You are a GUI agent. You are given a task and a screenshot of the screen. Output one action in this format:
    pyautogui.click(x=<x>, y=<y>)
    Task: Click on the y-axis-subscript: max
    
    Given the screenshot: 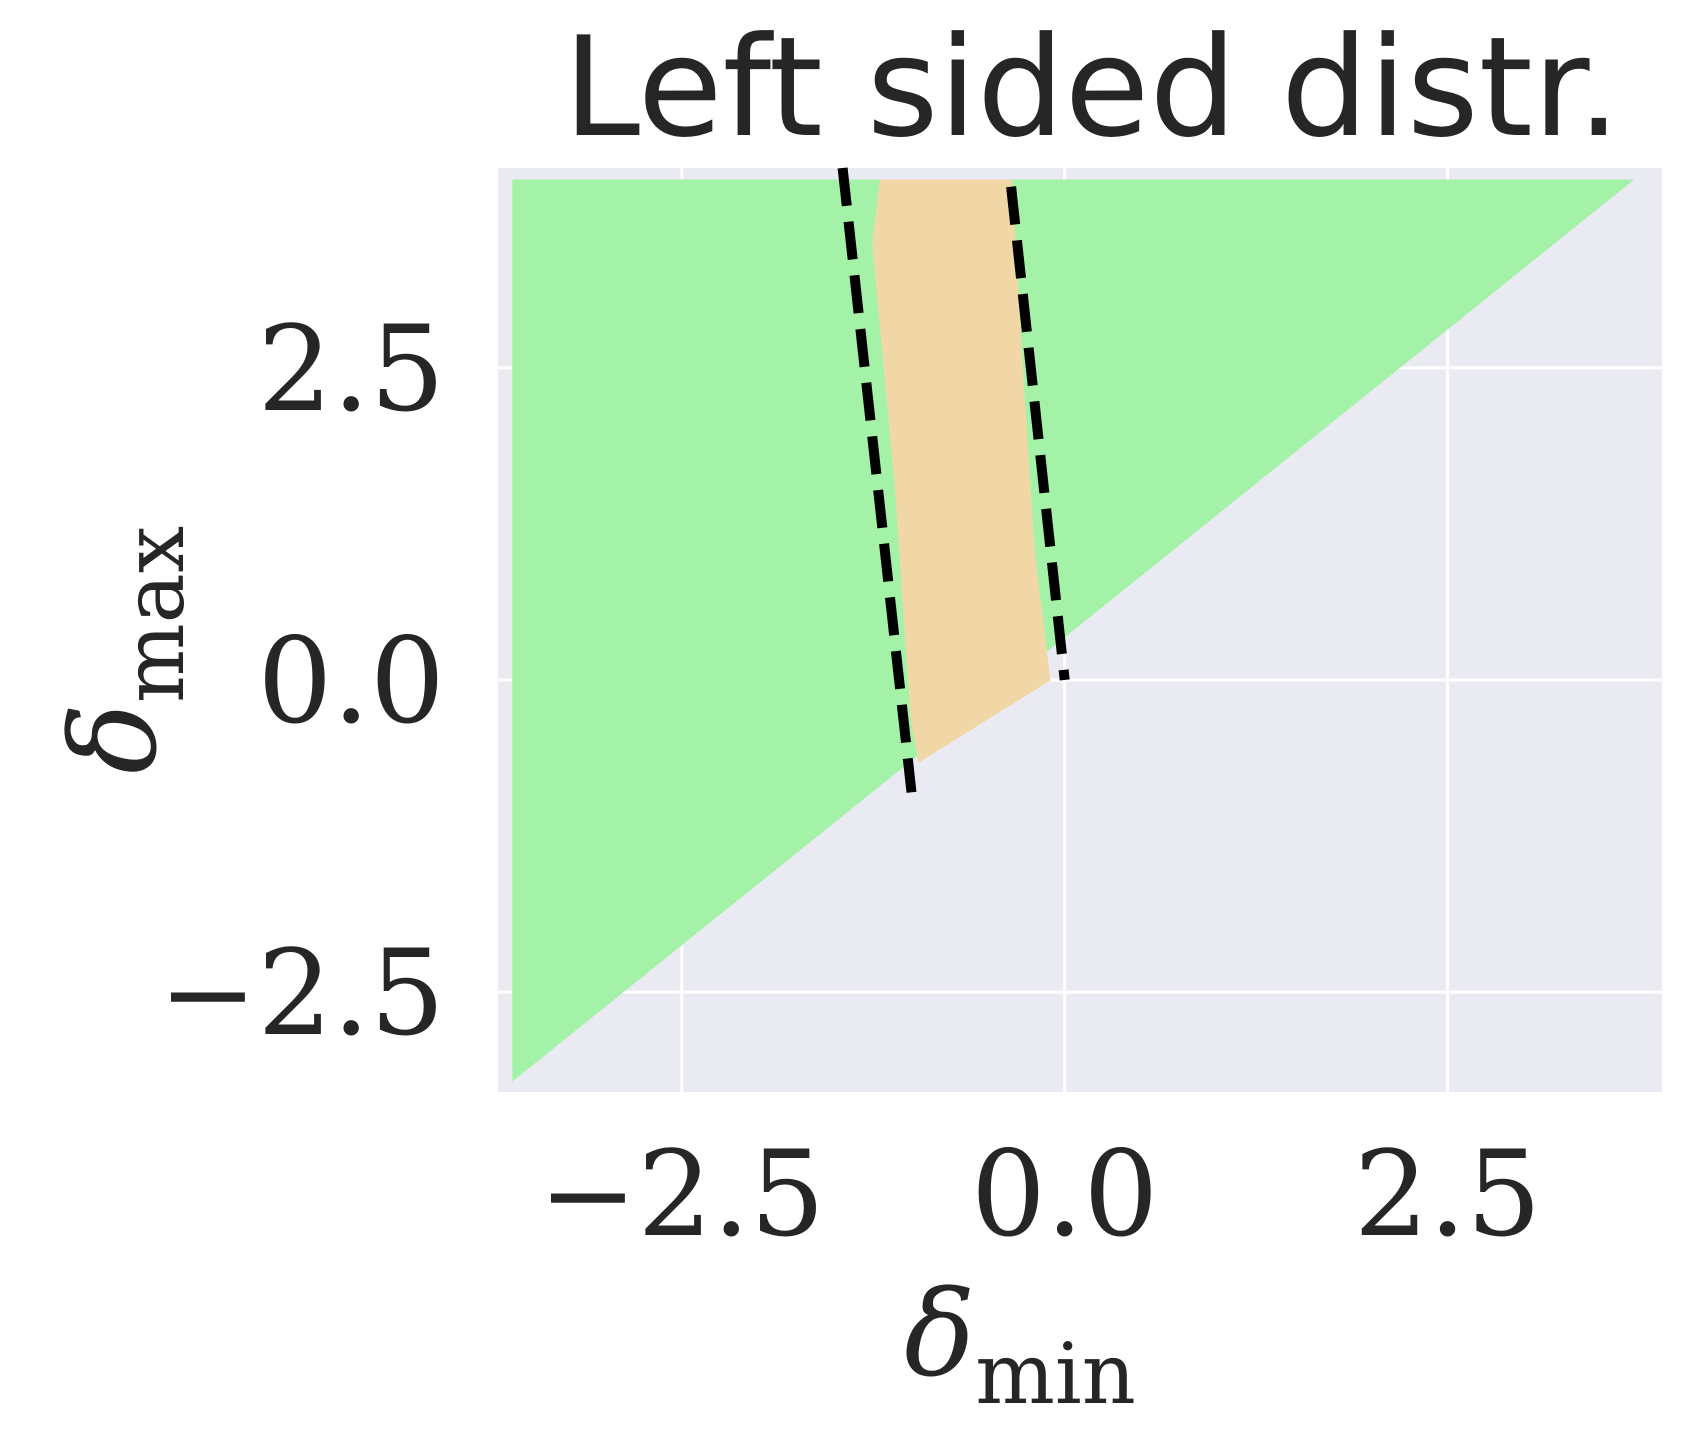 What is the action you would take?
    pyautogui.click(x=154, y=614)
    